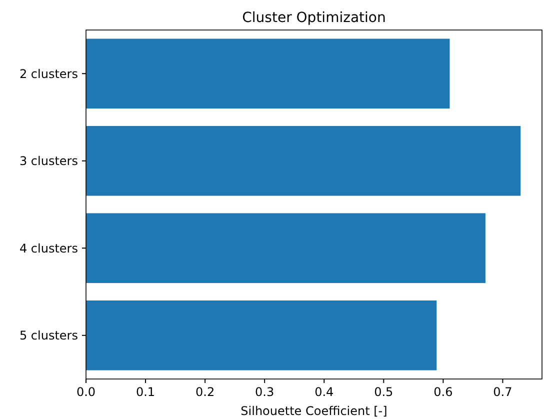 This screenshot has width=548, height=419. I want to click on x-tick-label: 0.5, so click(384, 392).